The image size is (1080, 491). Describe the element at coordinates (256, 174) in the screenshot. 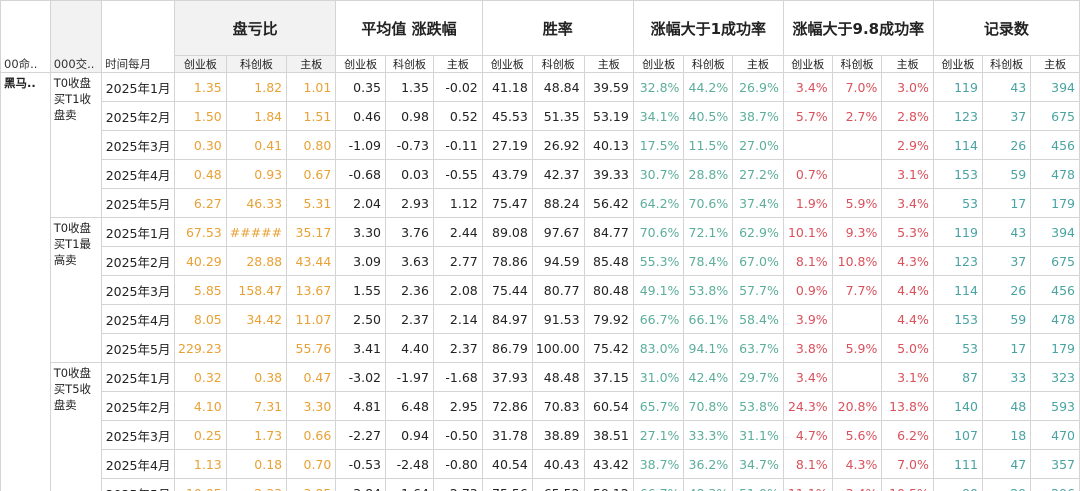

I see `value-cell: 0.93` at that location.